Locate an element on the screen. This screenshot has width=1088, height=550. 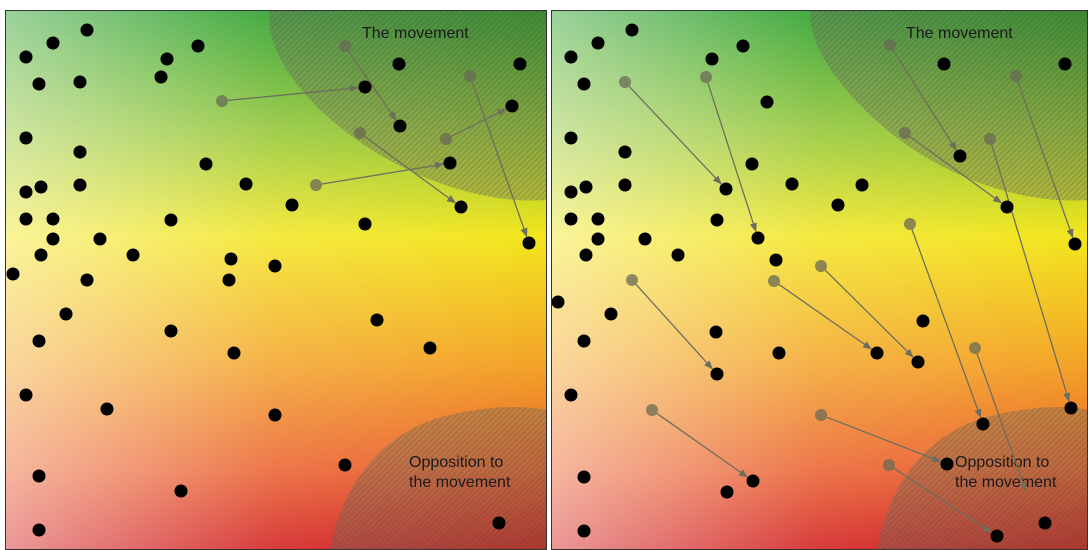
movement-arrows is located at coordinates (372, 139).